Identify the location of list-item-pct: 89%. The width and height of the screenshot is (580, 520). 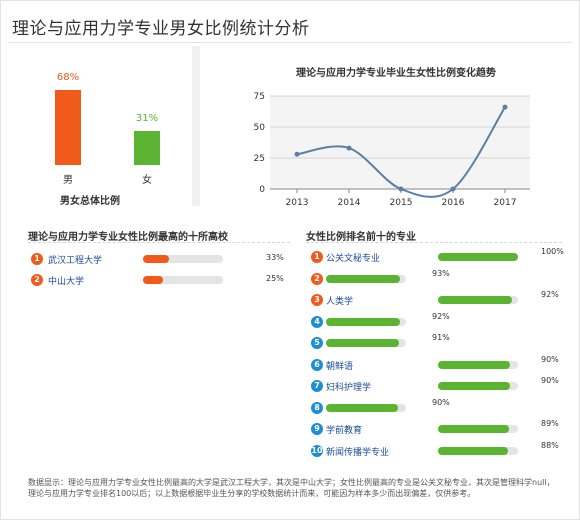
(550, 423).